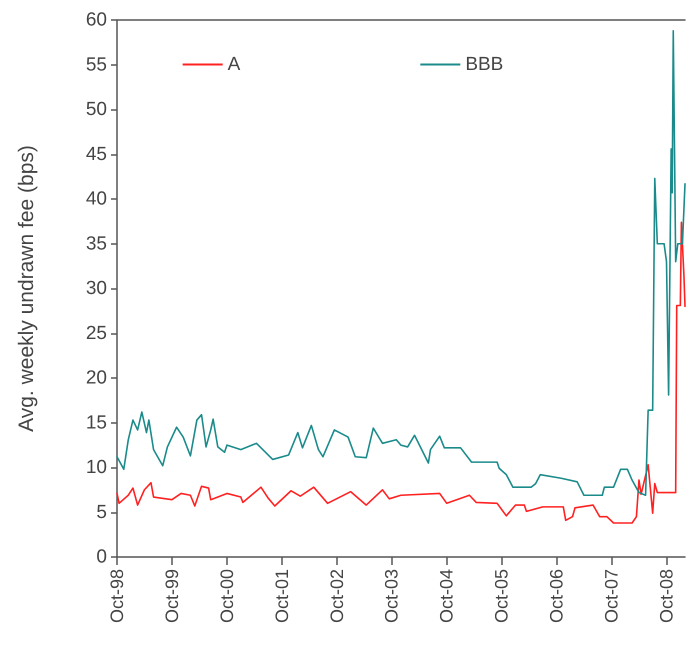  What do you see at coordinates (556, 596) in the screenshot?
I see `x-tick-label: Oct-06` at bounding box center [556, 596].